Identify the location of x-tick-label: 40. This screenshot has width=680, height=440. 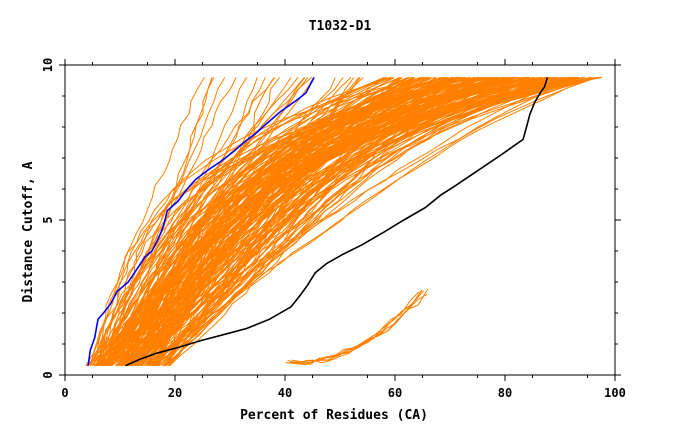
(285, 393).